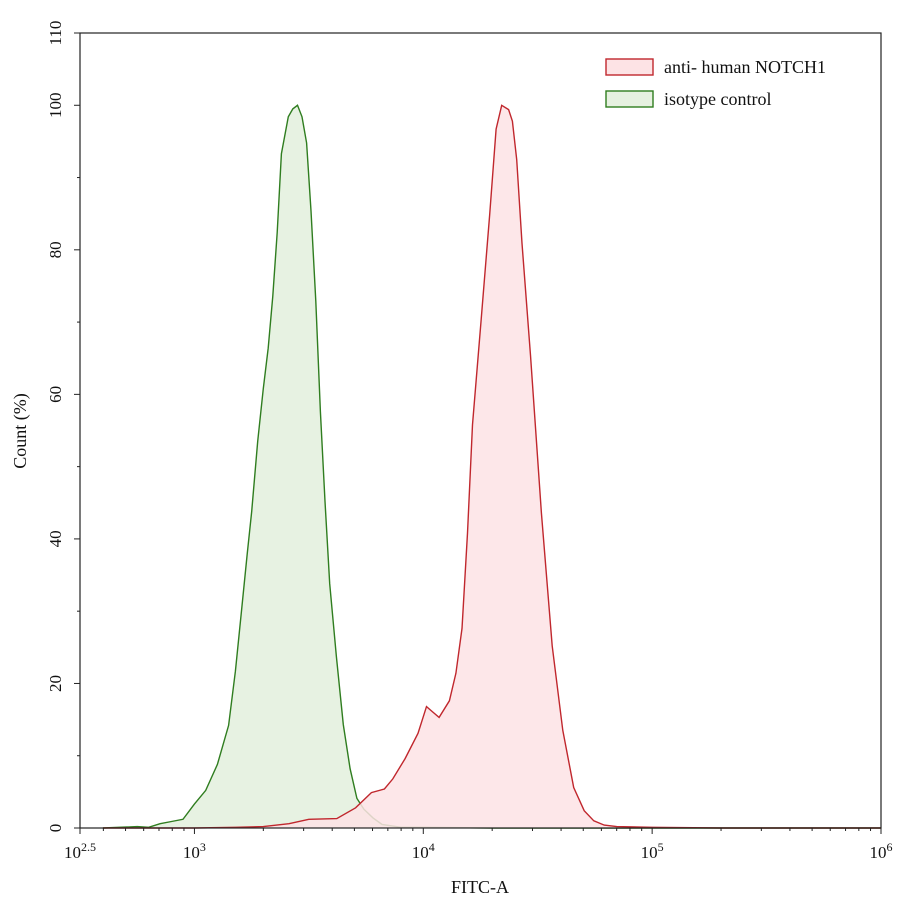  Describe the element at coordinates (717, 99) in the screenshot. I see `legend-label: isotype control` at that location.